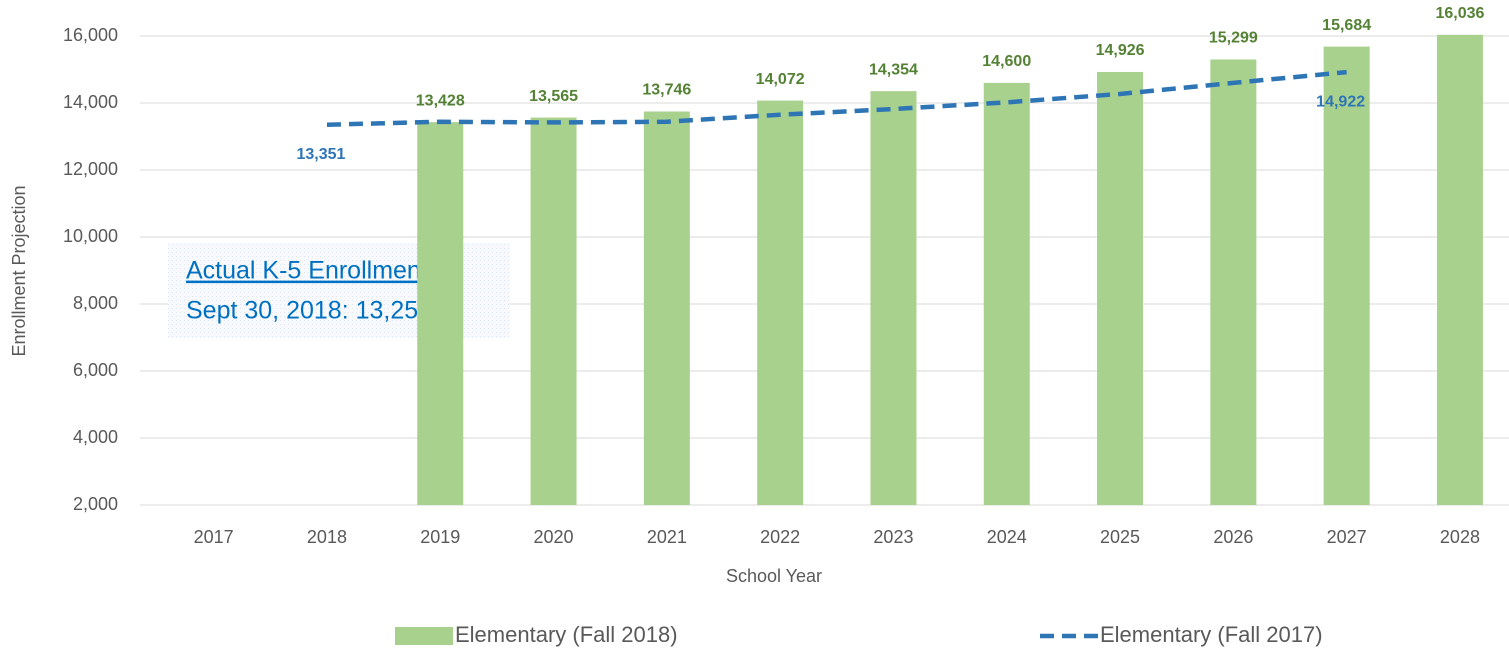  What do you see at coordinates (893, 69) in the screenshot?
I see `data-label: 14,354` at bounding box center [893, 69].